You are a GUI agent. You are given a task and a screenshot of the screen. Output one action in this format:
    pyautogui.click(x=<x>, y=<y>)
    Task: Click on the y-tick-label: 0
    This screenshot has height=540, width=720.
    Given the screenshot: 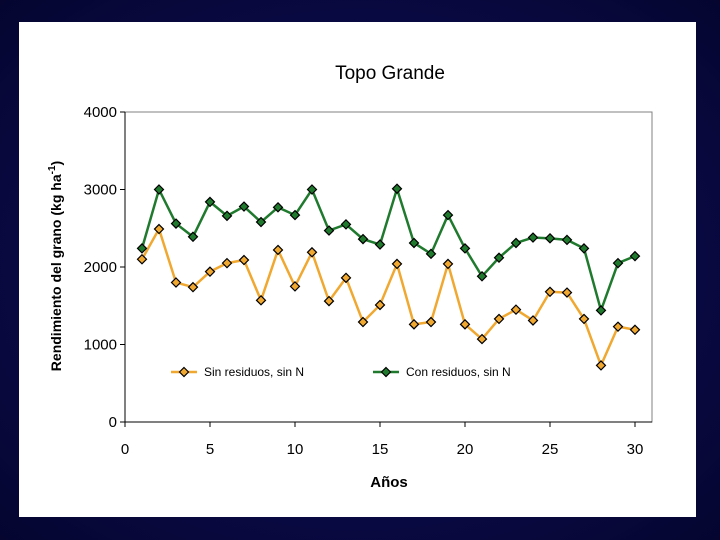 What is the action you would take?
    pyautogui.click(x=113, y=422)
    